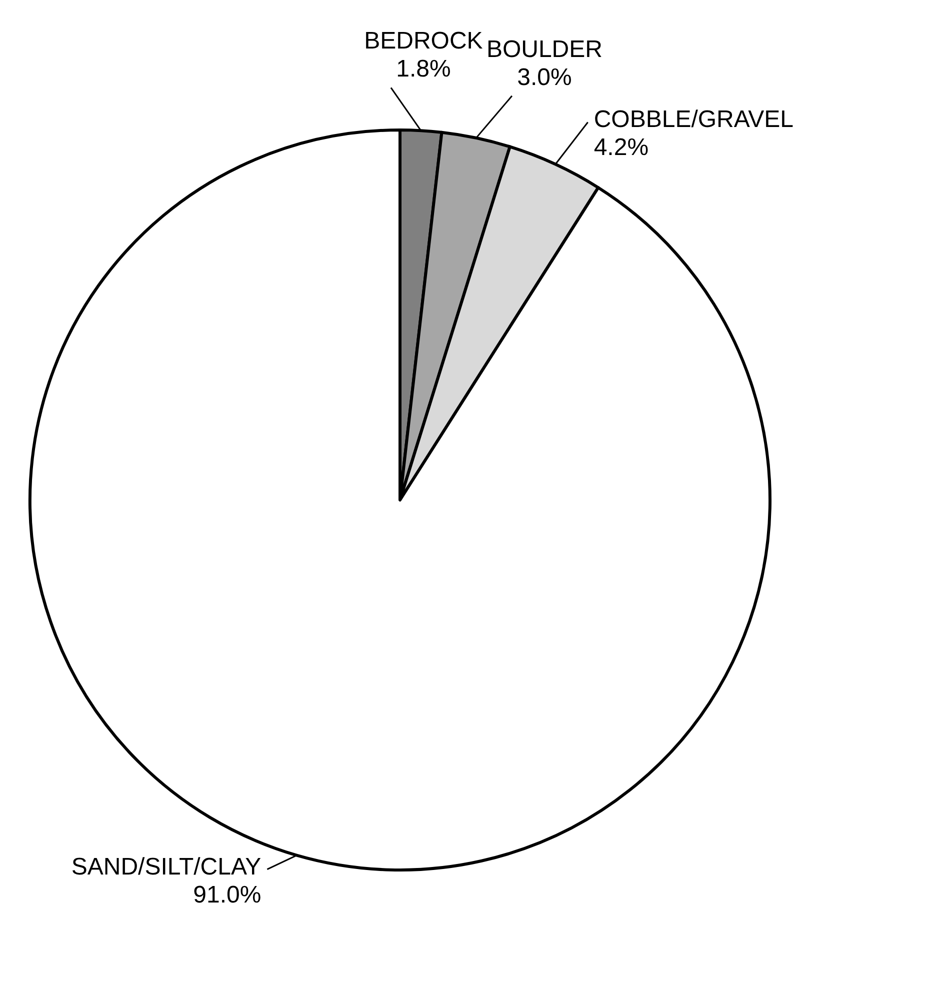 The image size is (936, 983). Describe the element at coordinates (544, 77) in the screenshot. I see `data-label: 3.0%` at that location.